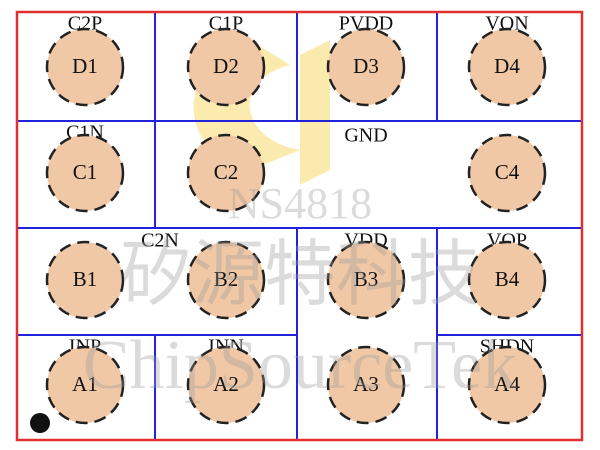 This screenshot has width=600, height=450. I want to click on ball-id: D1, so click(85, 66).